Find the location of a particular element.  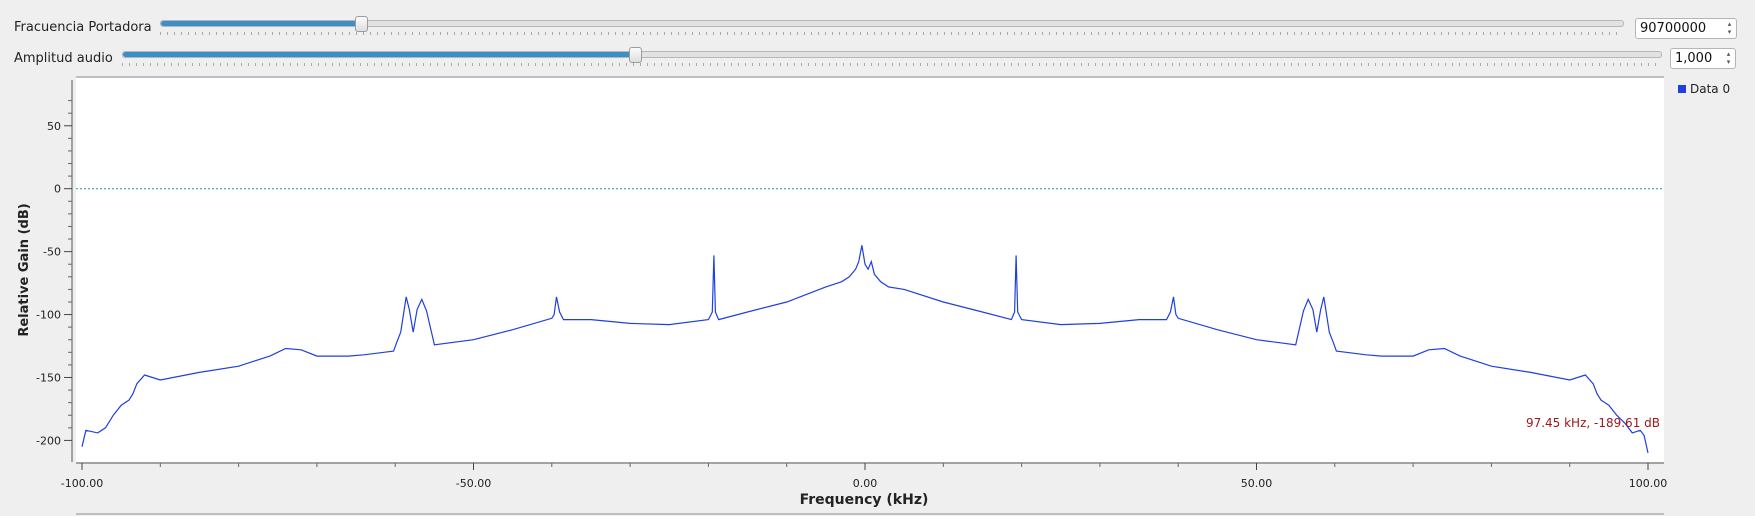

audio-amplitude-slider is located at coordinates (892, 55).